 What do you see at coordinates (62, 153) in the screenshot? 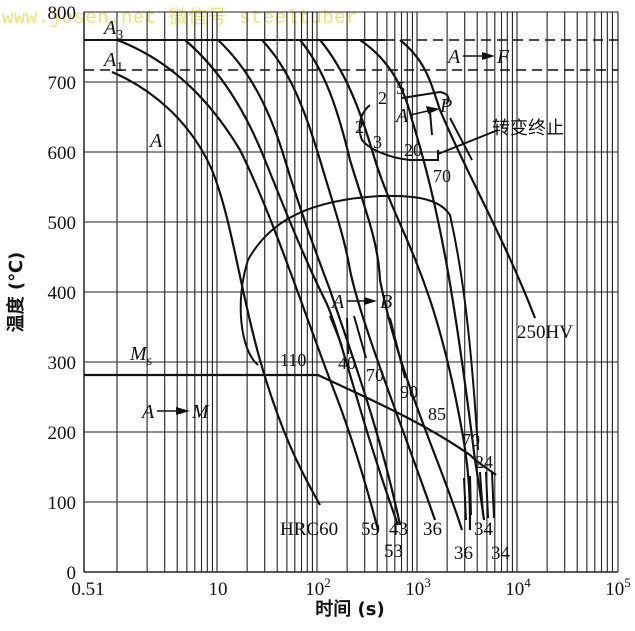
I see `y-tick-label: 600` at bounding box center [62, 153].